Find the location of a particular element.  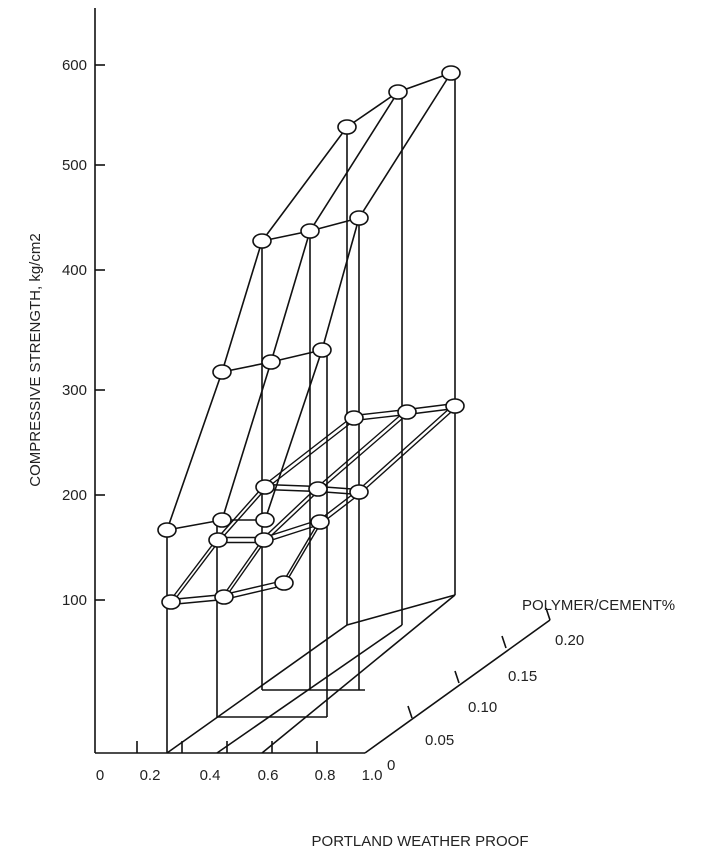

z-axis-title: POLYMER/CEMENT% is located at coordinates (598, 605).